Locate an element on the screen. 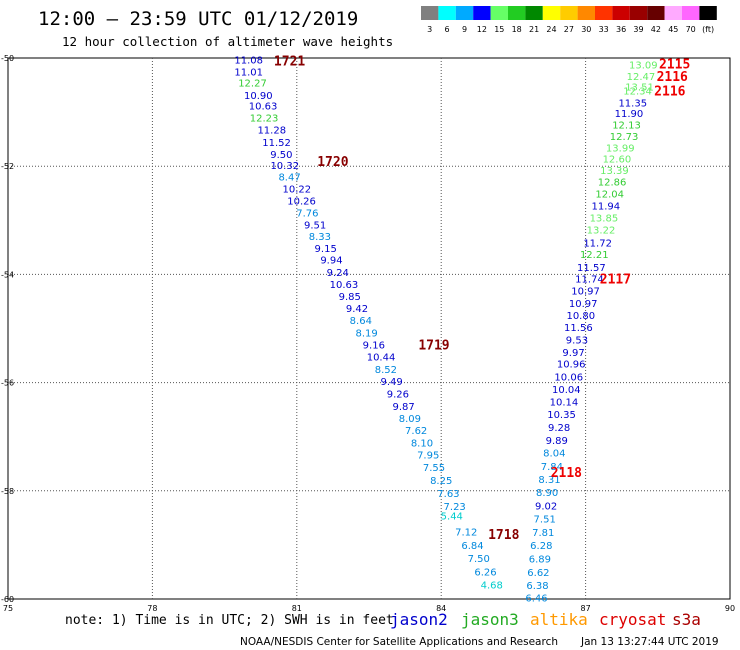  wave-height-value: 12.34 is located at coordinates (637, 91).